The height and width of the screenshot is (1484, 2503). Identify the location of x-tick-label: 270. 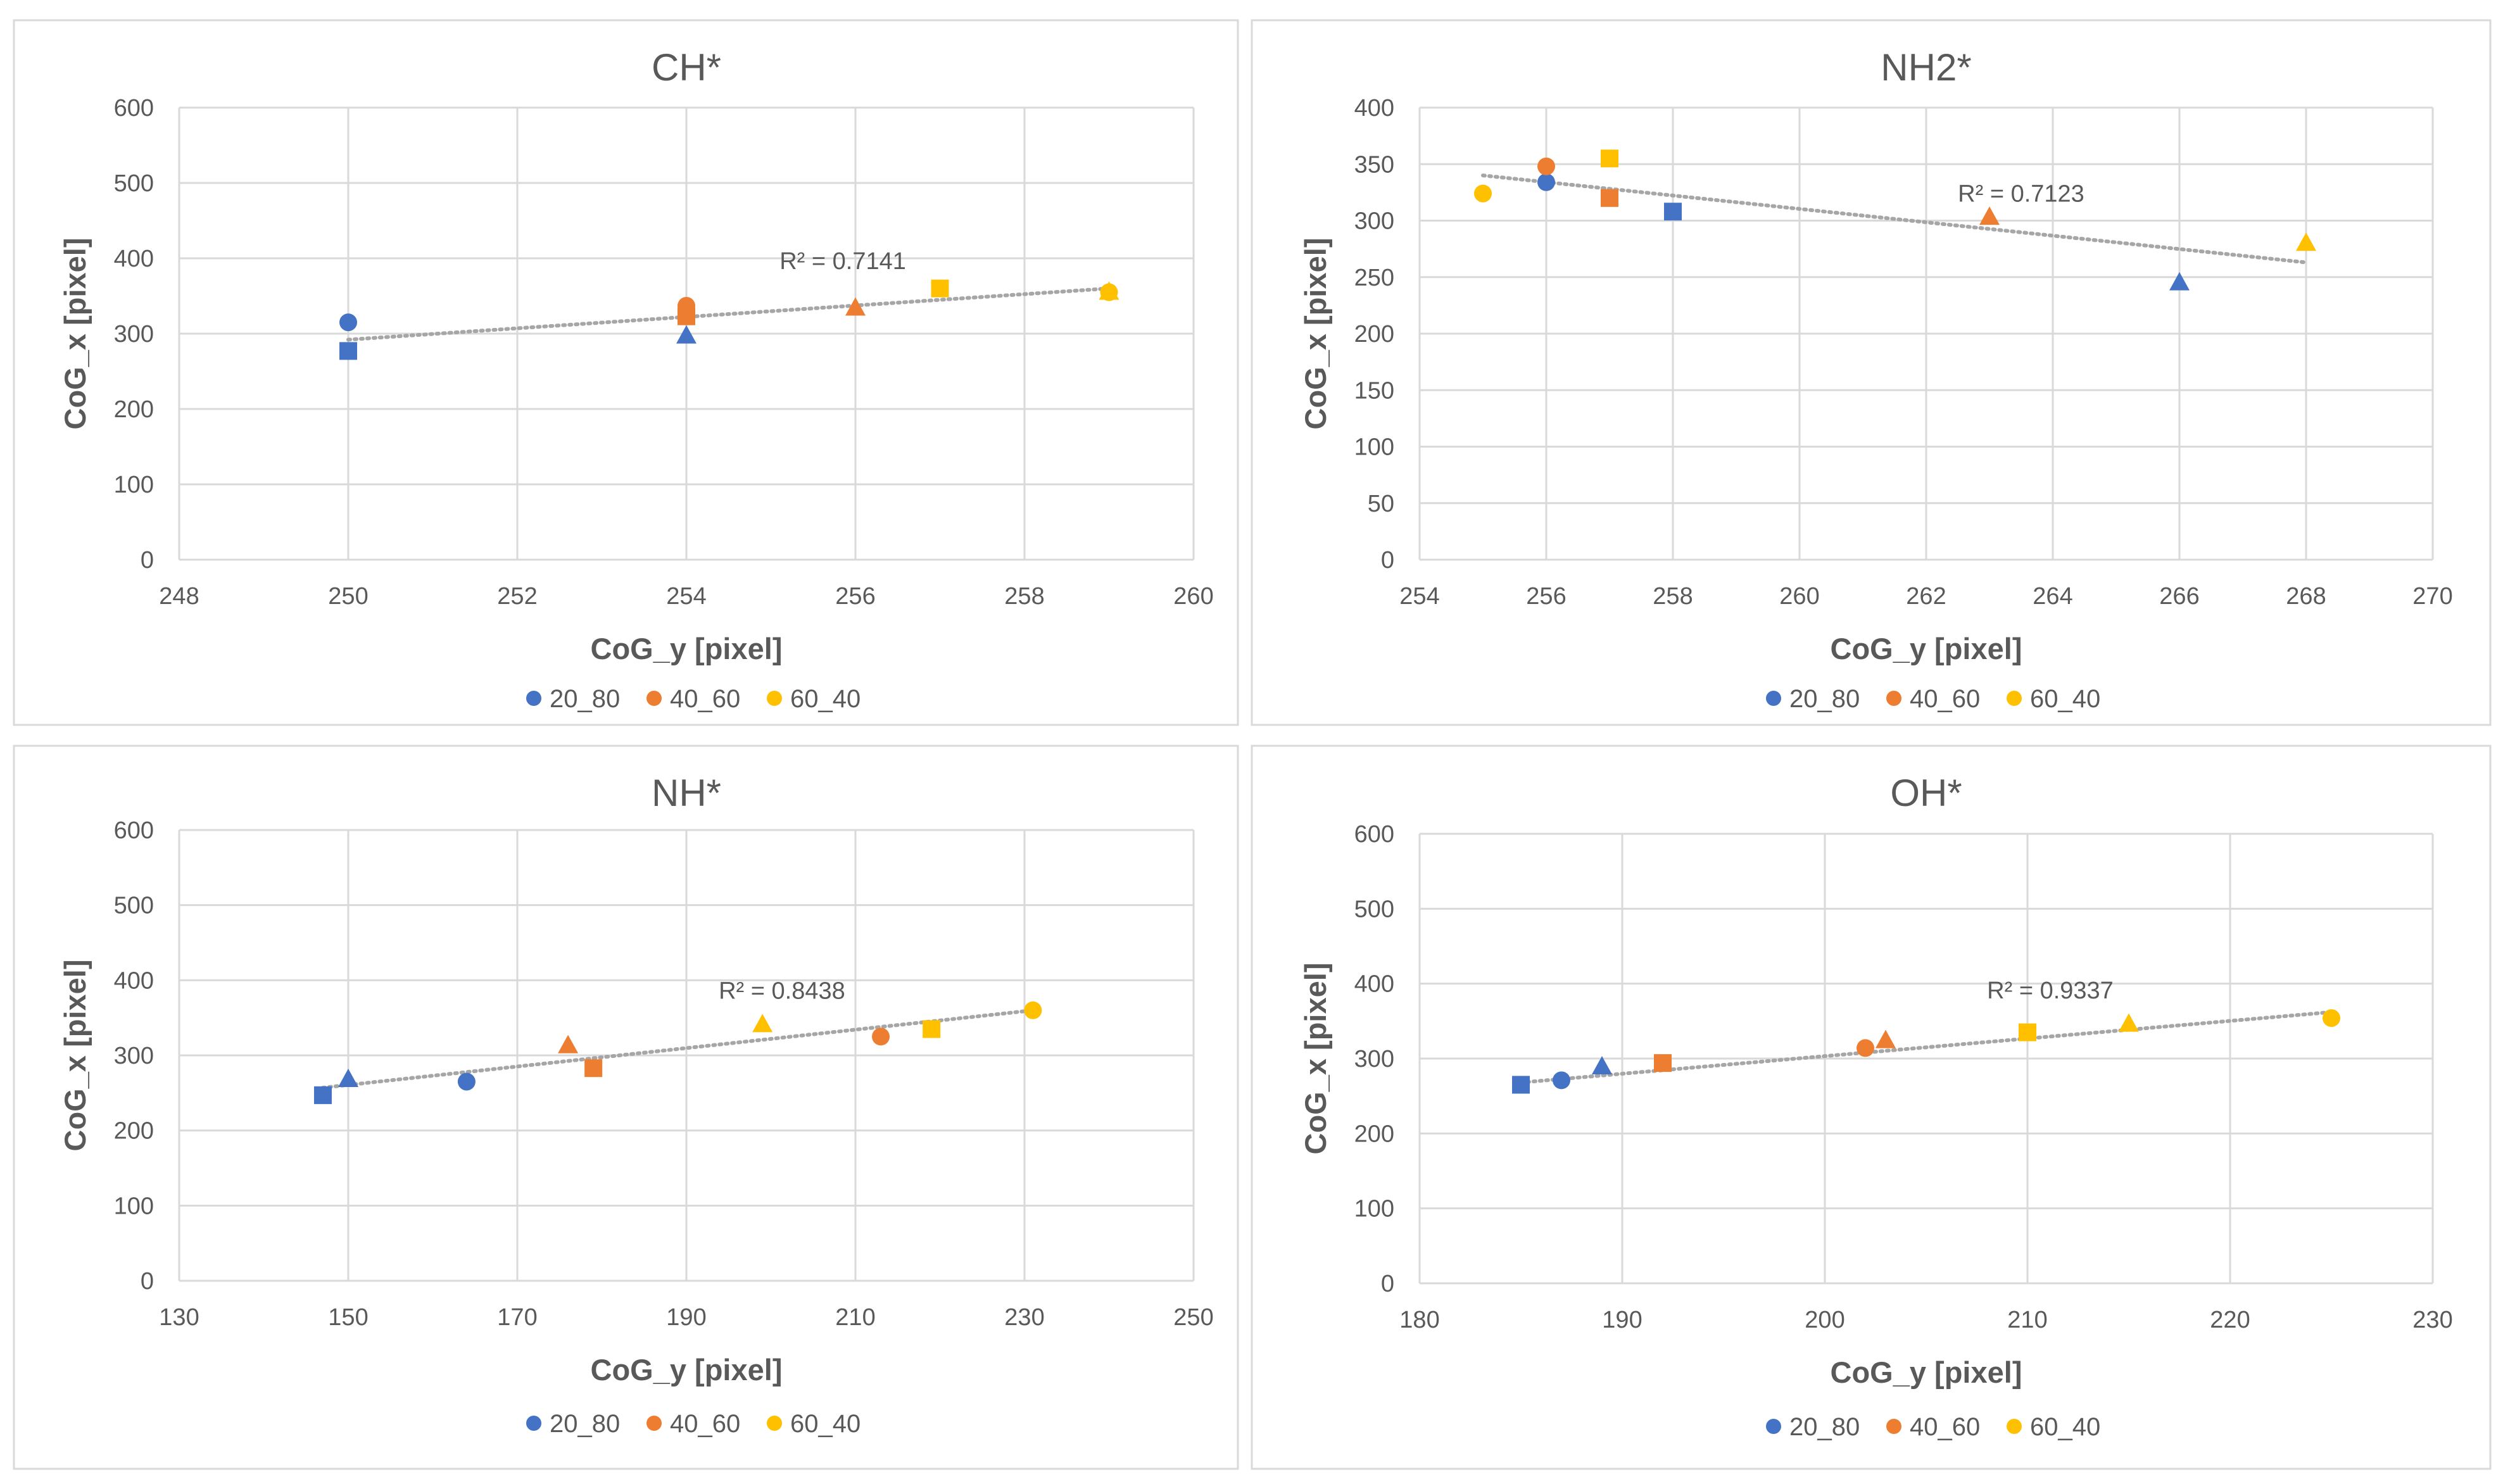
(2432, 596).